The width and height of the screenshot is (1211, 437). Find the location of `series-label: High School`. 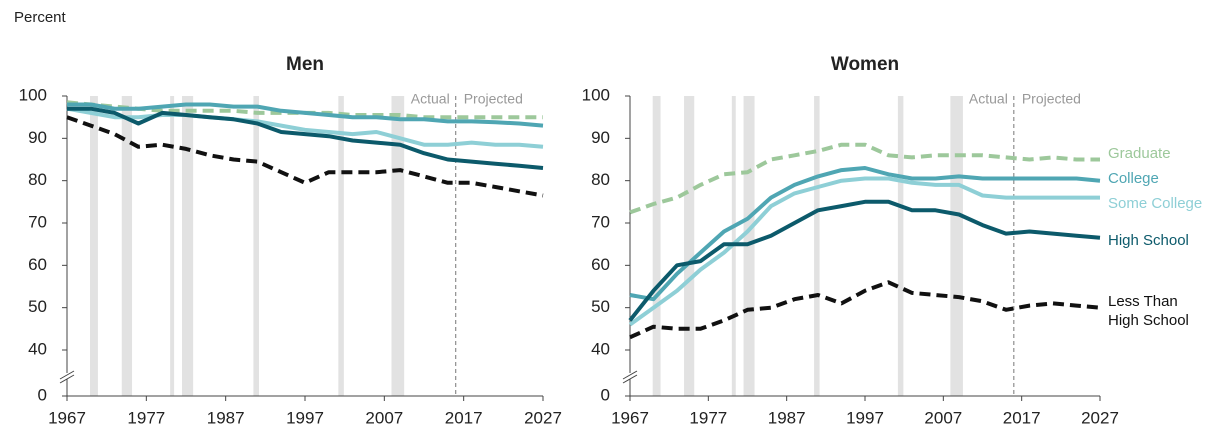

series-label: High School is located at coordinates (1148, 240).